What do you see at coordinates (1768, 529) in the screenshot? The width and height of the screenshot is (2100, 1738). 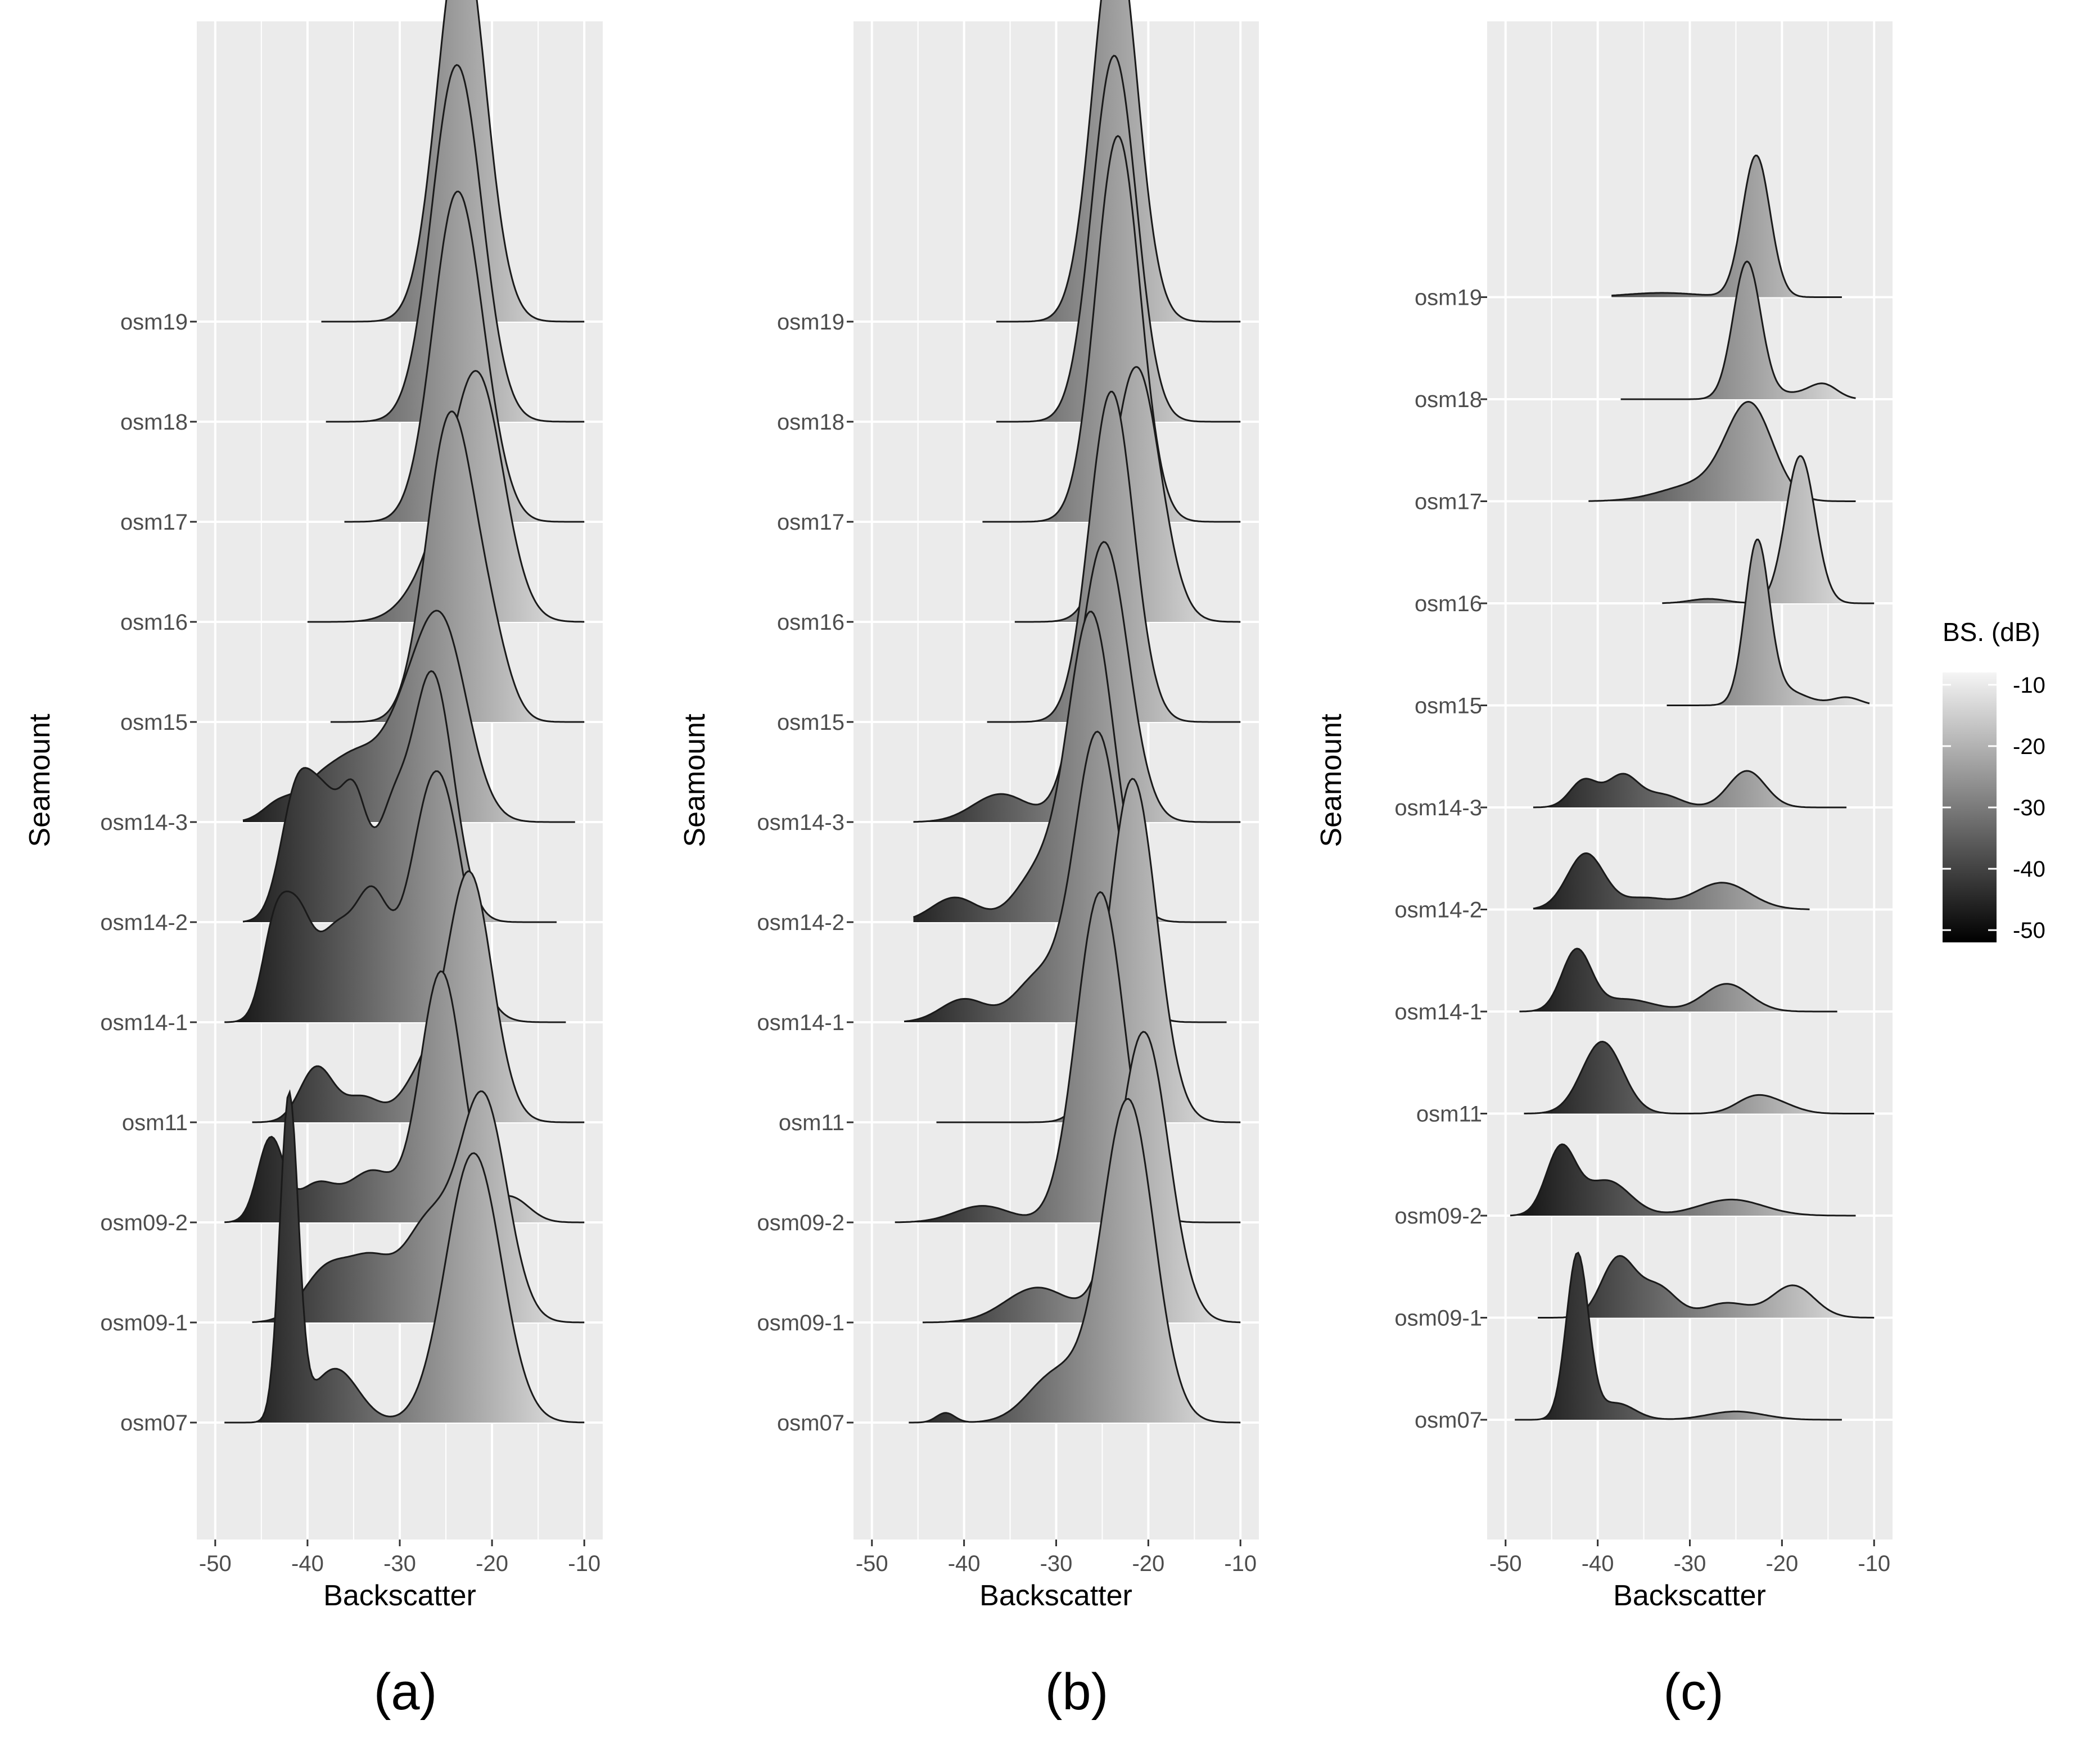 I see `ridge-fill-osm16` at bounding box center [1768, 529].